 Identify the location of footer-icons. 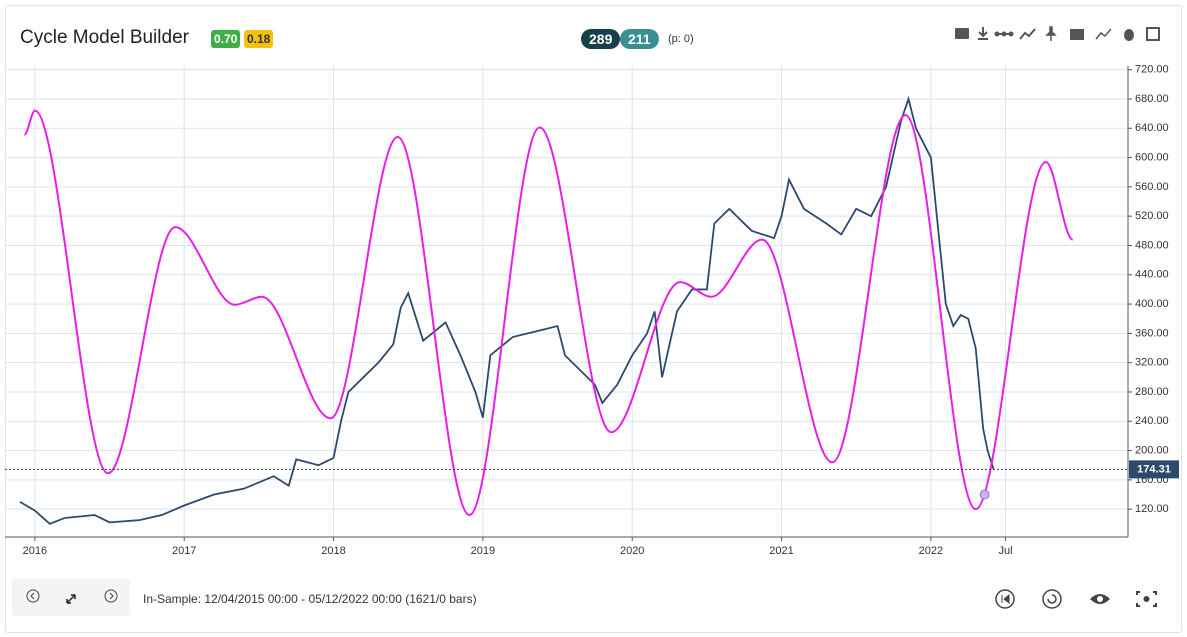
(1080, 600).